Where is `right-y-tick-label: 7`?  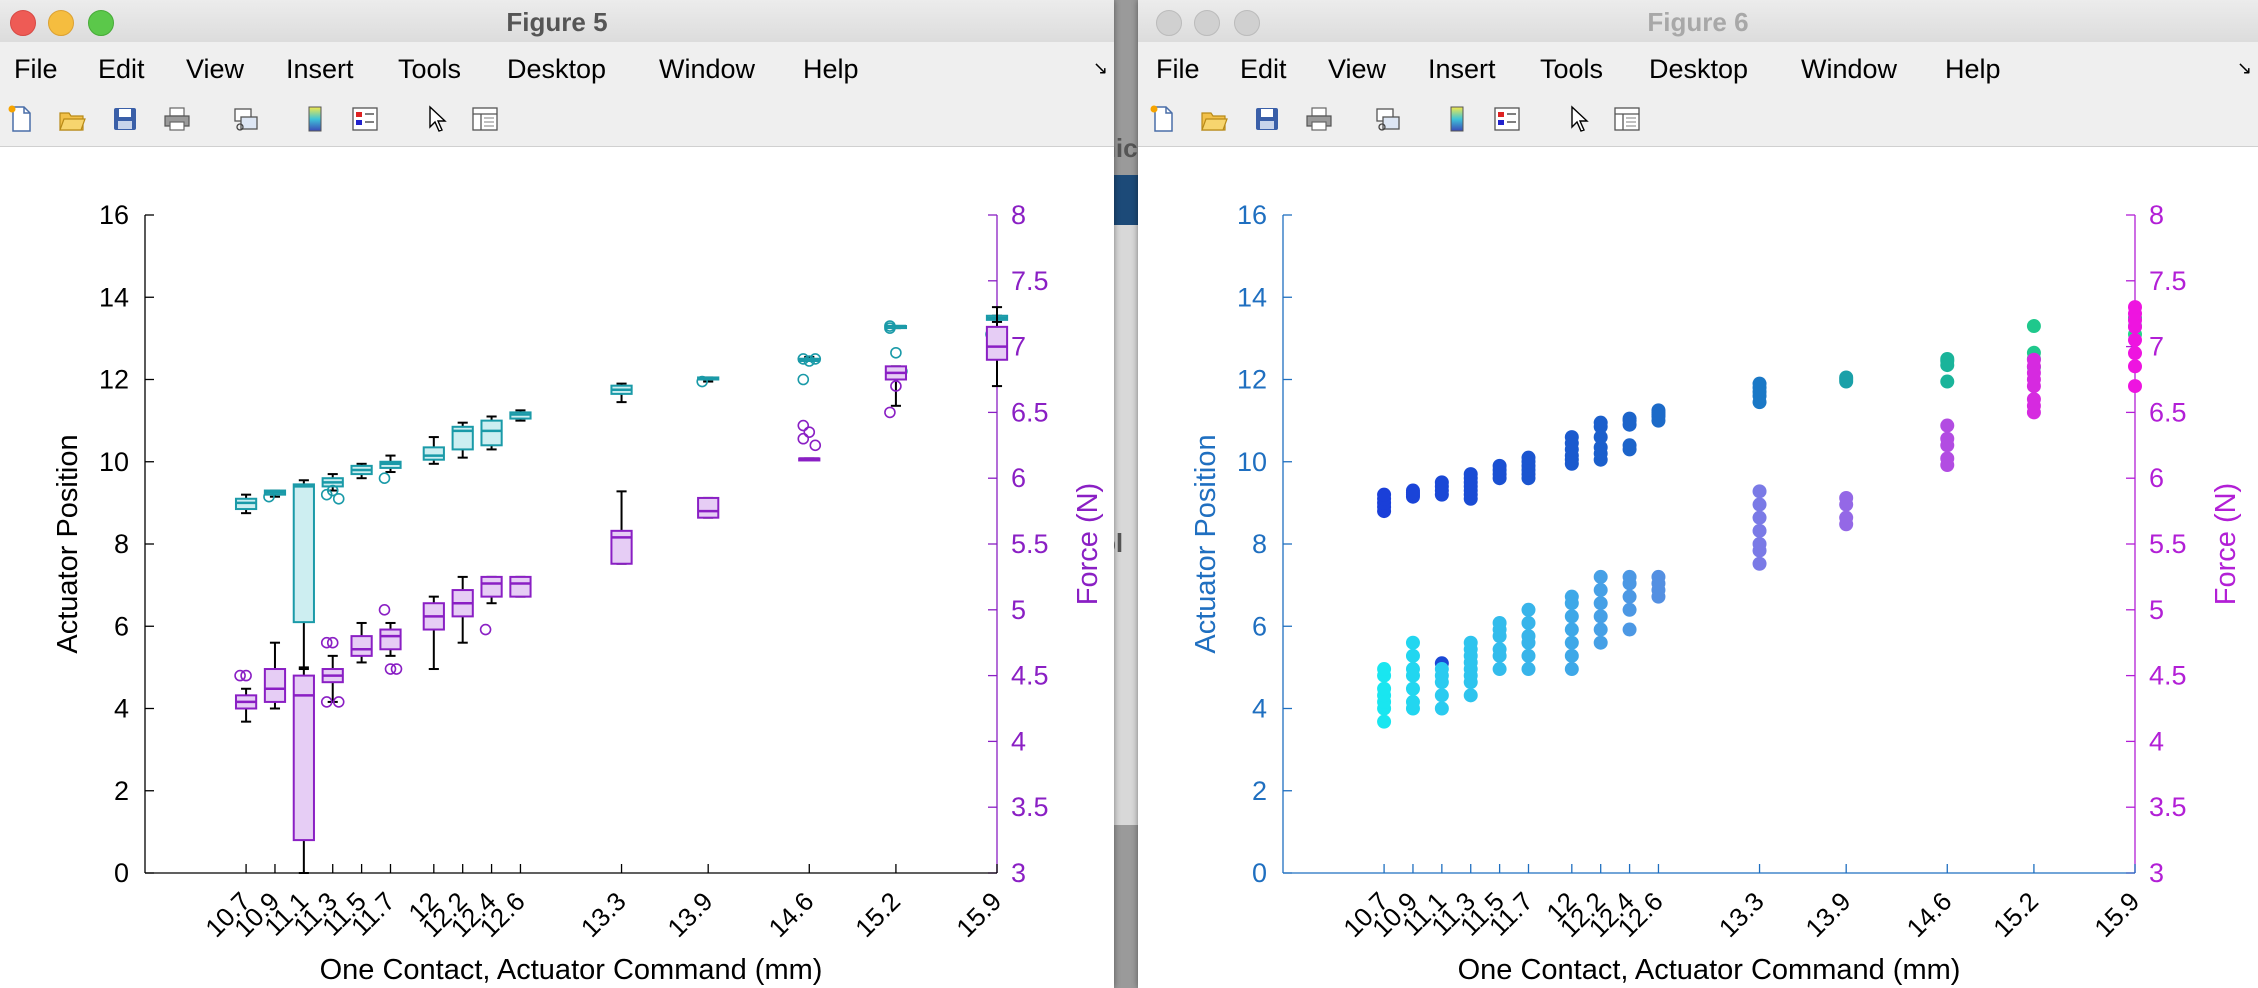 right-y-tick-label: 7 is located at coordinates (2156, 347).